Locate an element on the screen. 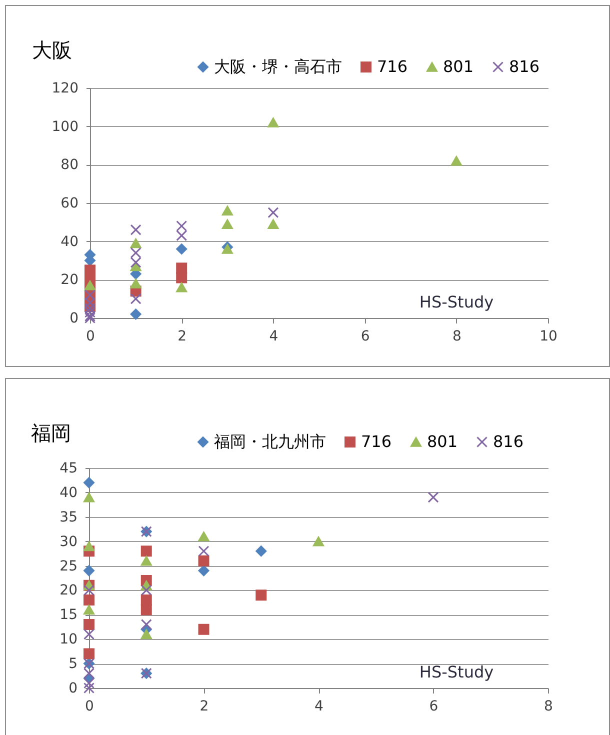 This screenshot has width=610, height=735. x-tick-label: 10 is located at coordinates (549, 336).